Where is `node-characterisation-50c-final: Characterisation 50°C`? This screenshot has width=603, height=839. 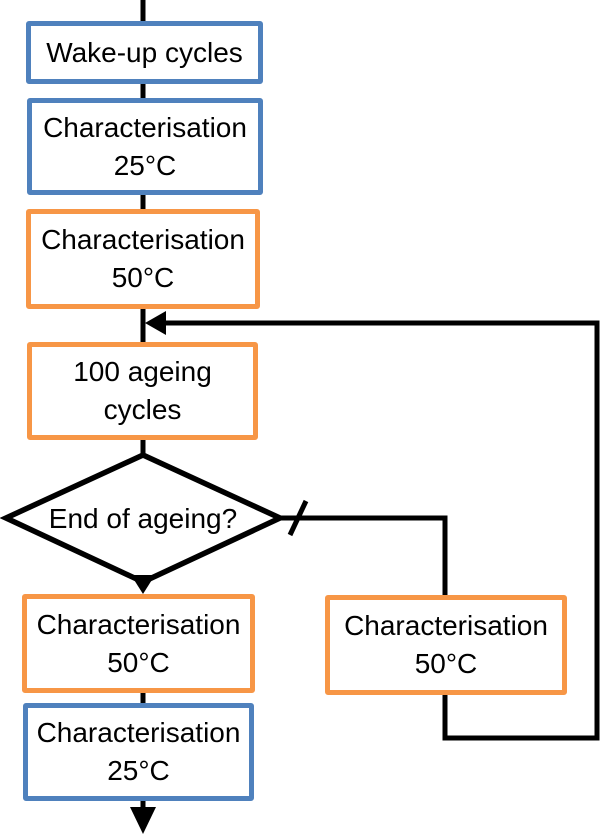 node-characterisation-50c-final: Characterisation 50°C is located at coordinates (138, 643).